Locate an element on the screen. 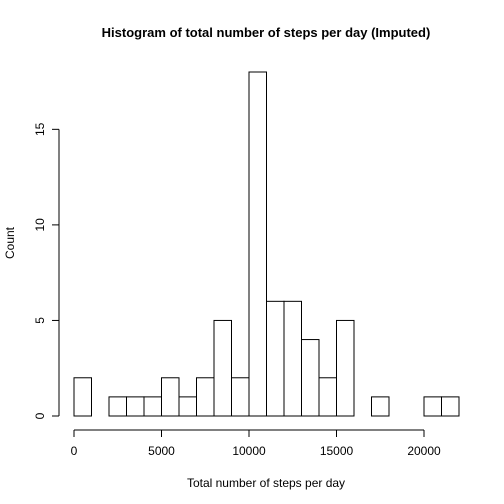  y-tick-label: 0 is located at coordinates (40, 415).